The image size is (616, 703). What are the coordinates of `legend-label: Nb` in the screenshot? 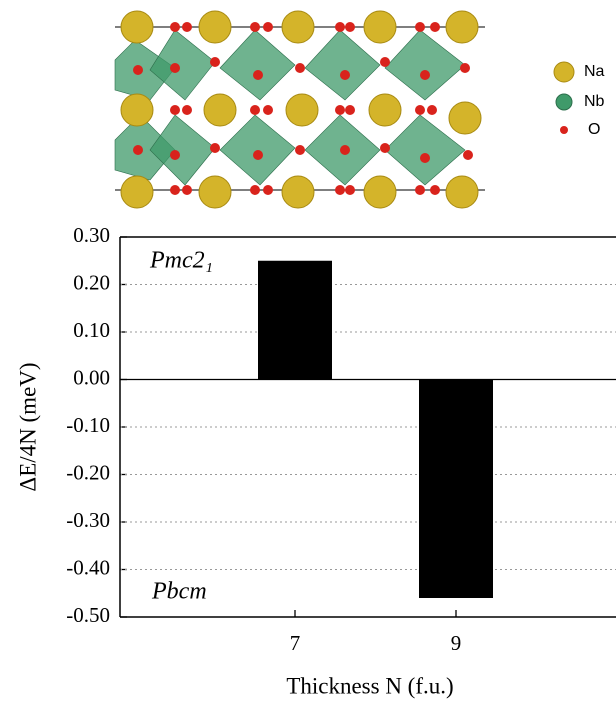 It's located at (594, 101).